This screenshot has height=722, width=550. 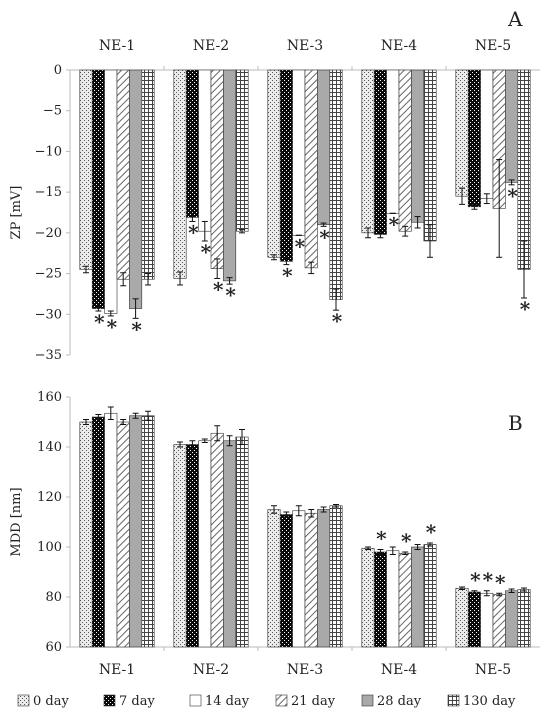 What do you see at coordinates (48, 233) in the screenshot?
I see `y-tick-label: −20` at bounding box center [48, 233].